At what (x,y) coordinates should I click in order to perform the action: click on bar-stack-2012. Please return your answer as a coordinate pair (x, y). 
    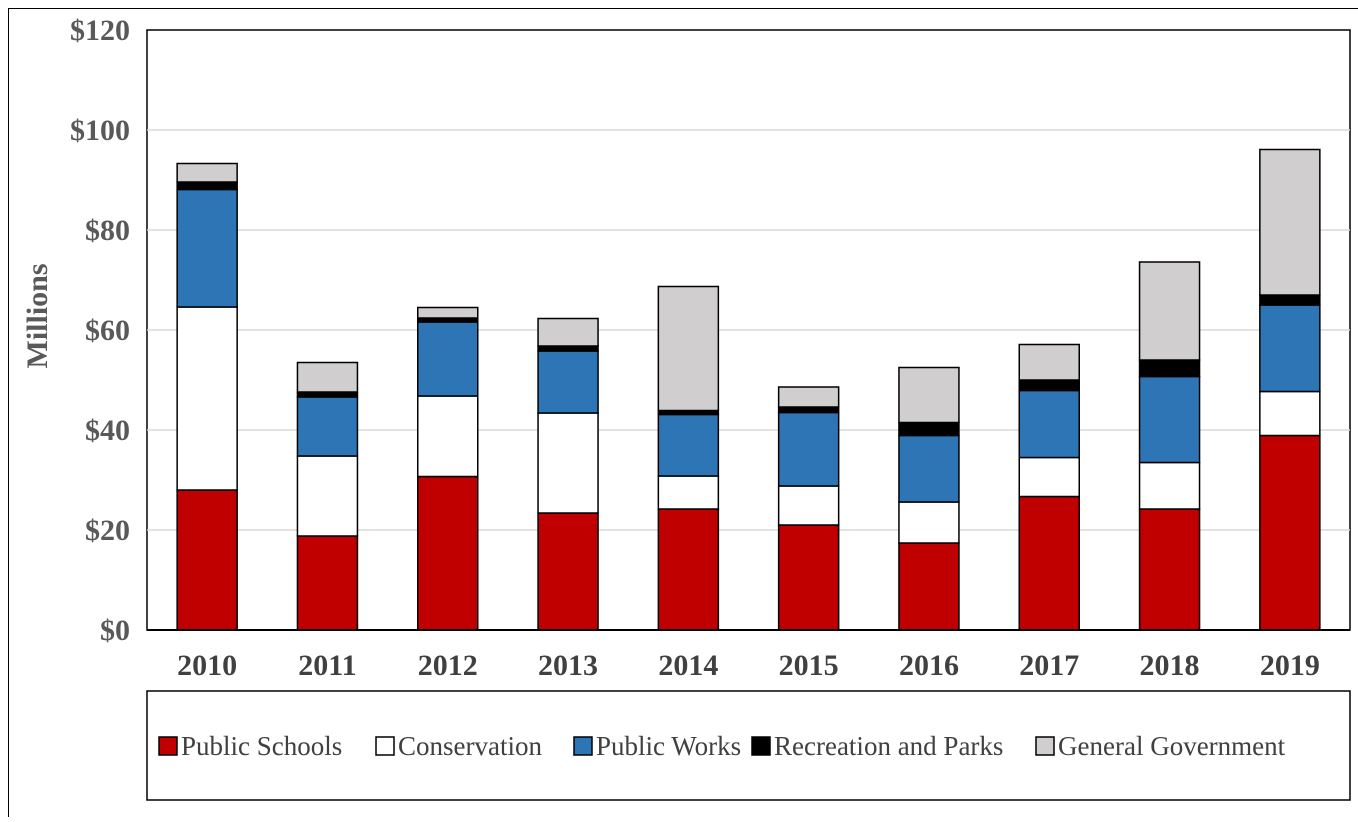
    Looking at the image, I should click on (448, 468).